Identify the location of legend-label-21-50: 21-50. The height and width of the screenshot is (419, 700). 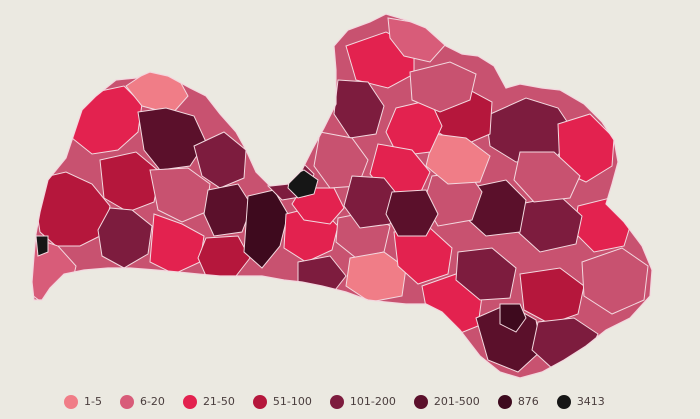
(218, 401).